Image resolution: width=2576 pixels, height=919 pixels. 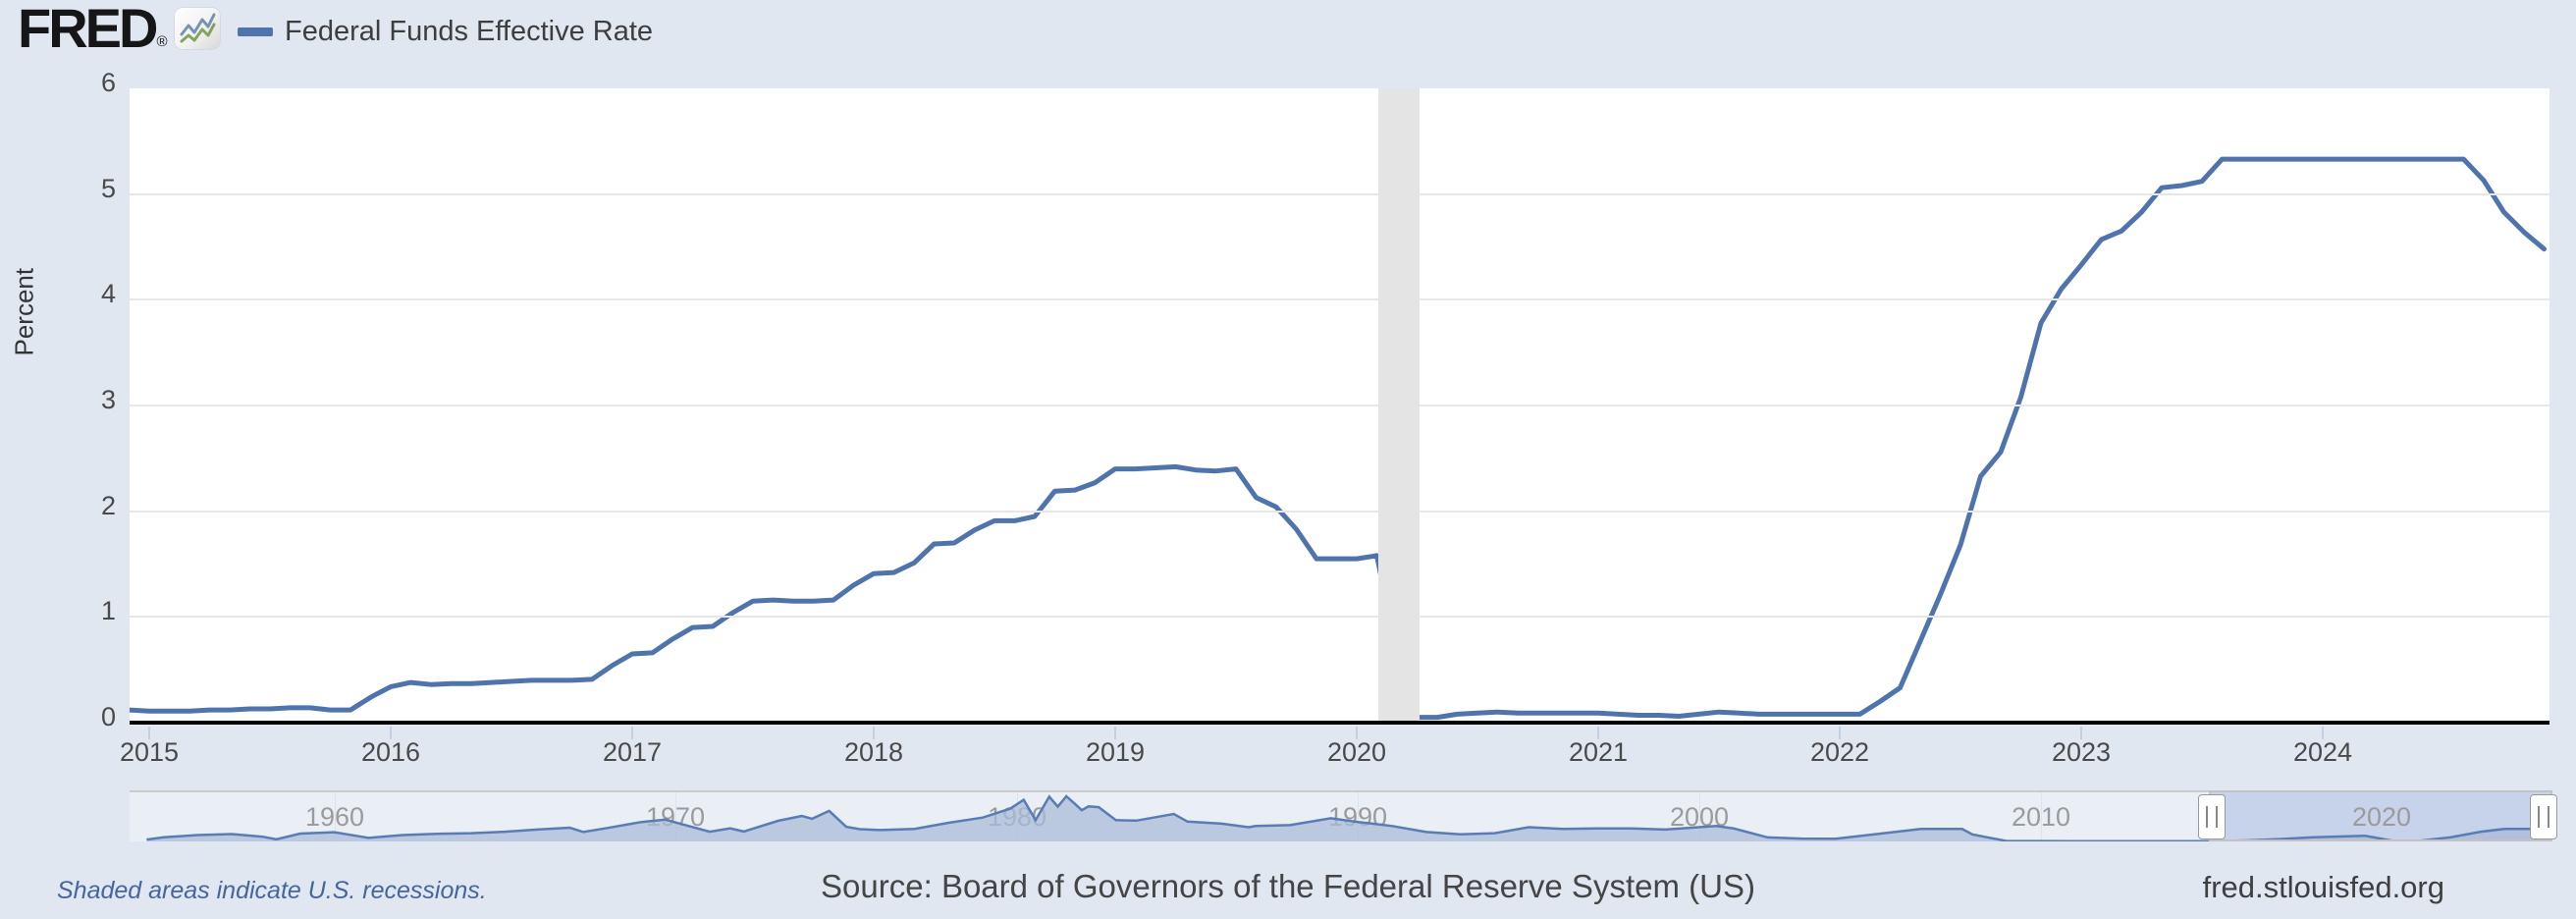 I want to click on fred-logo-text: FRED, so click(x=88, y=29).